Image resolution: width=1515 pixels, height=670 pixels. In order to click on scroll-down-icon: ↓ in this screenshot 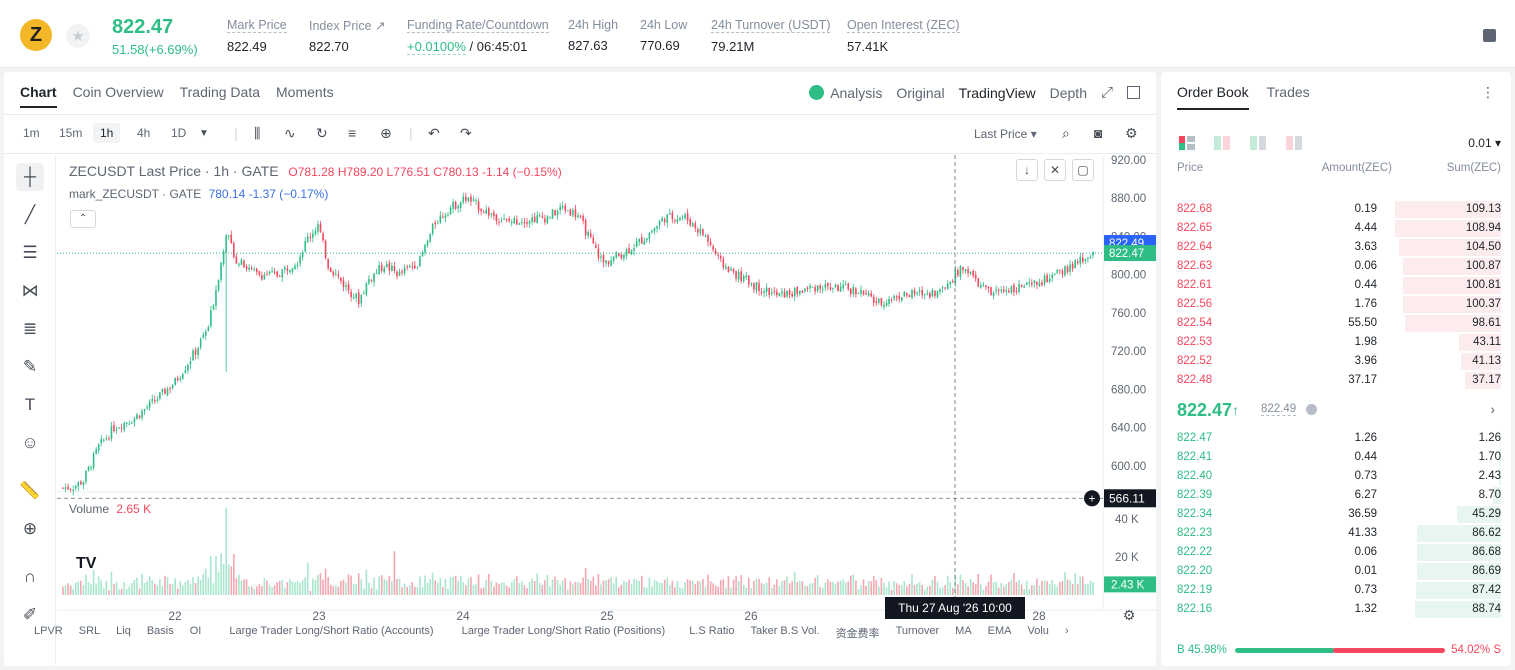, I will do `click(1027, 170)`.